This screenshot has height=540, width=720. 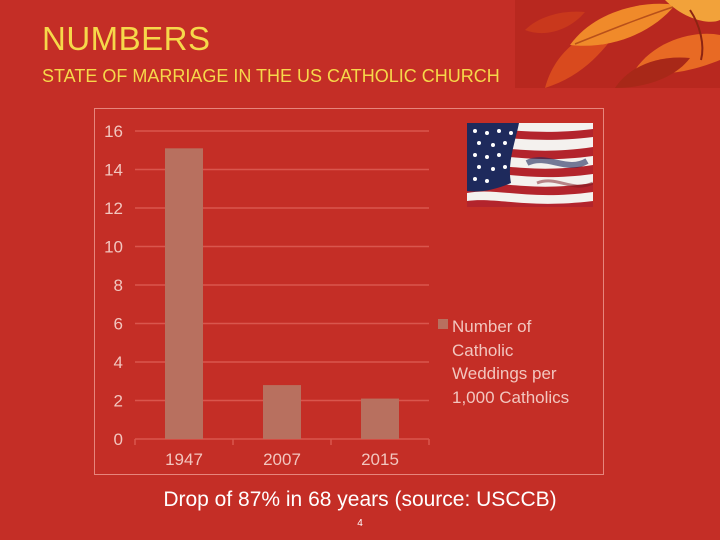 I want to click on american-flag-image, so click(x=530, y=165).